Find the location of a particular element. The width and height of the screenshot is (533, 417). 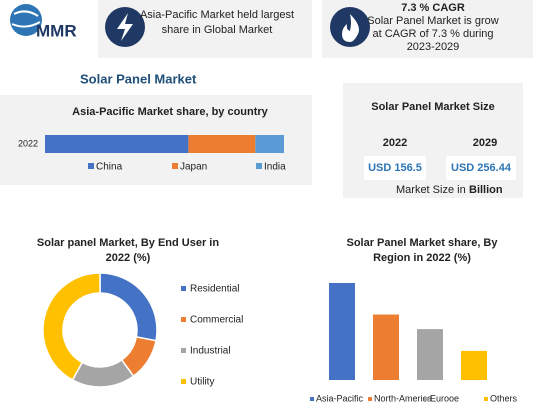

highlight-text: Solar Panel Market is grow is located at coordinates (432, 21).